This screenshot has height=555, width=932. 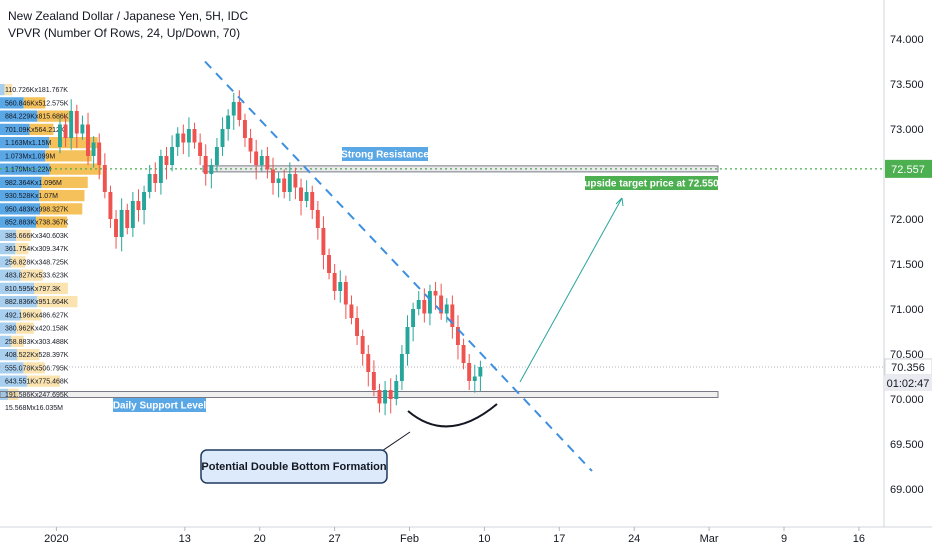 What do you see at coordinates (571, 290) in the screenshot?
I see `projection-arrow-line` at bounding box center [571, 290].